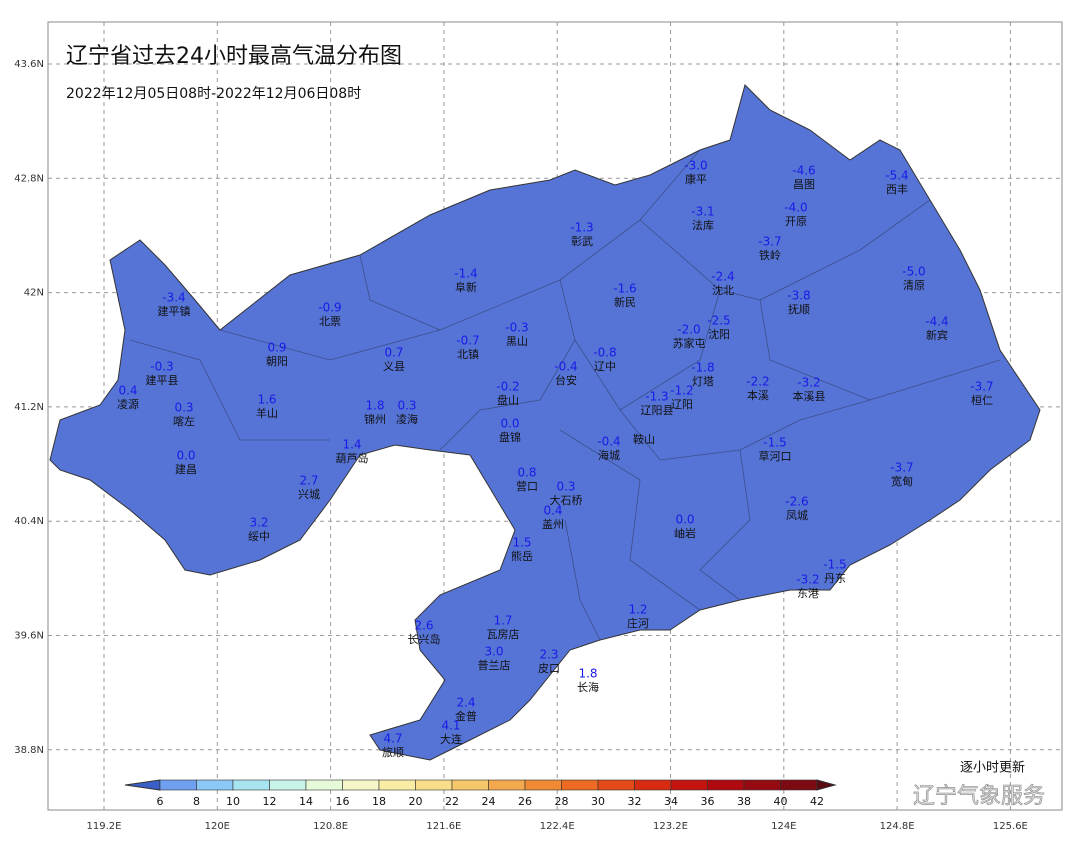 The image size is (1080, 846). Describe the element at coordinates (258, 523) in the screenshot. I see `station-value: 3.2` at that location.